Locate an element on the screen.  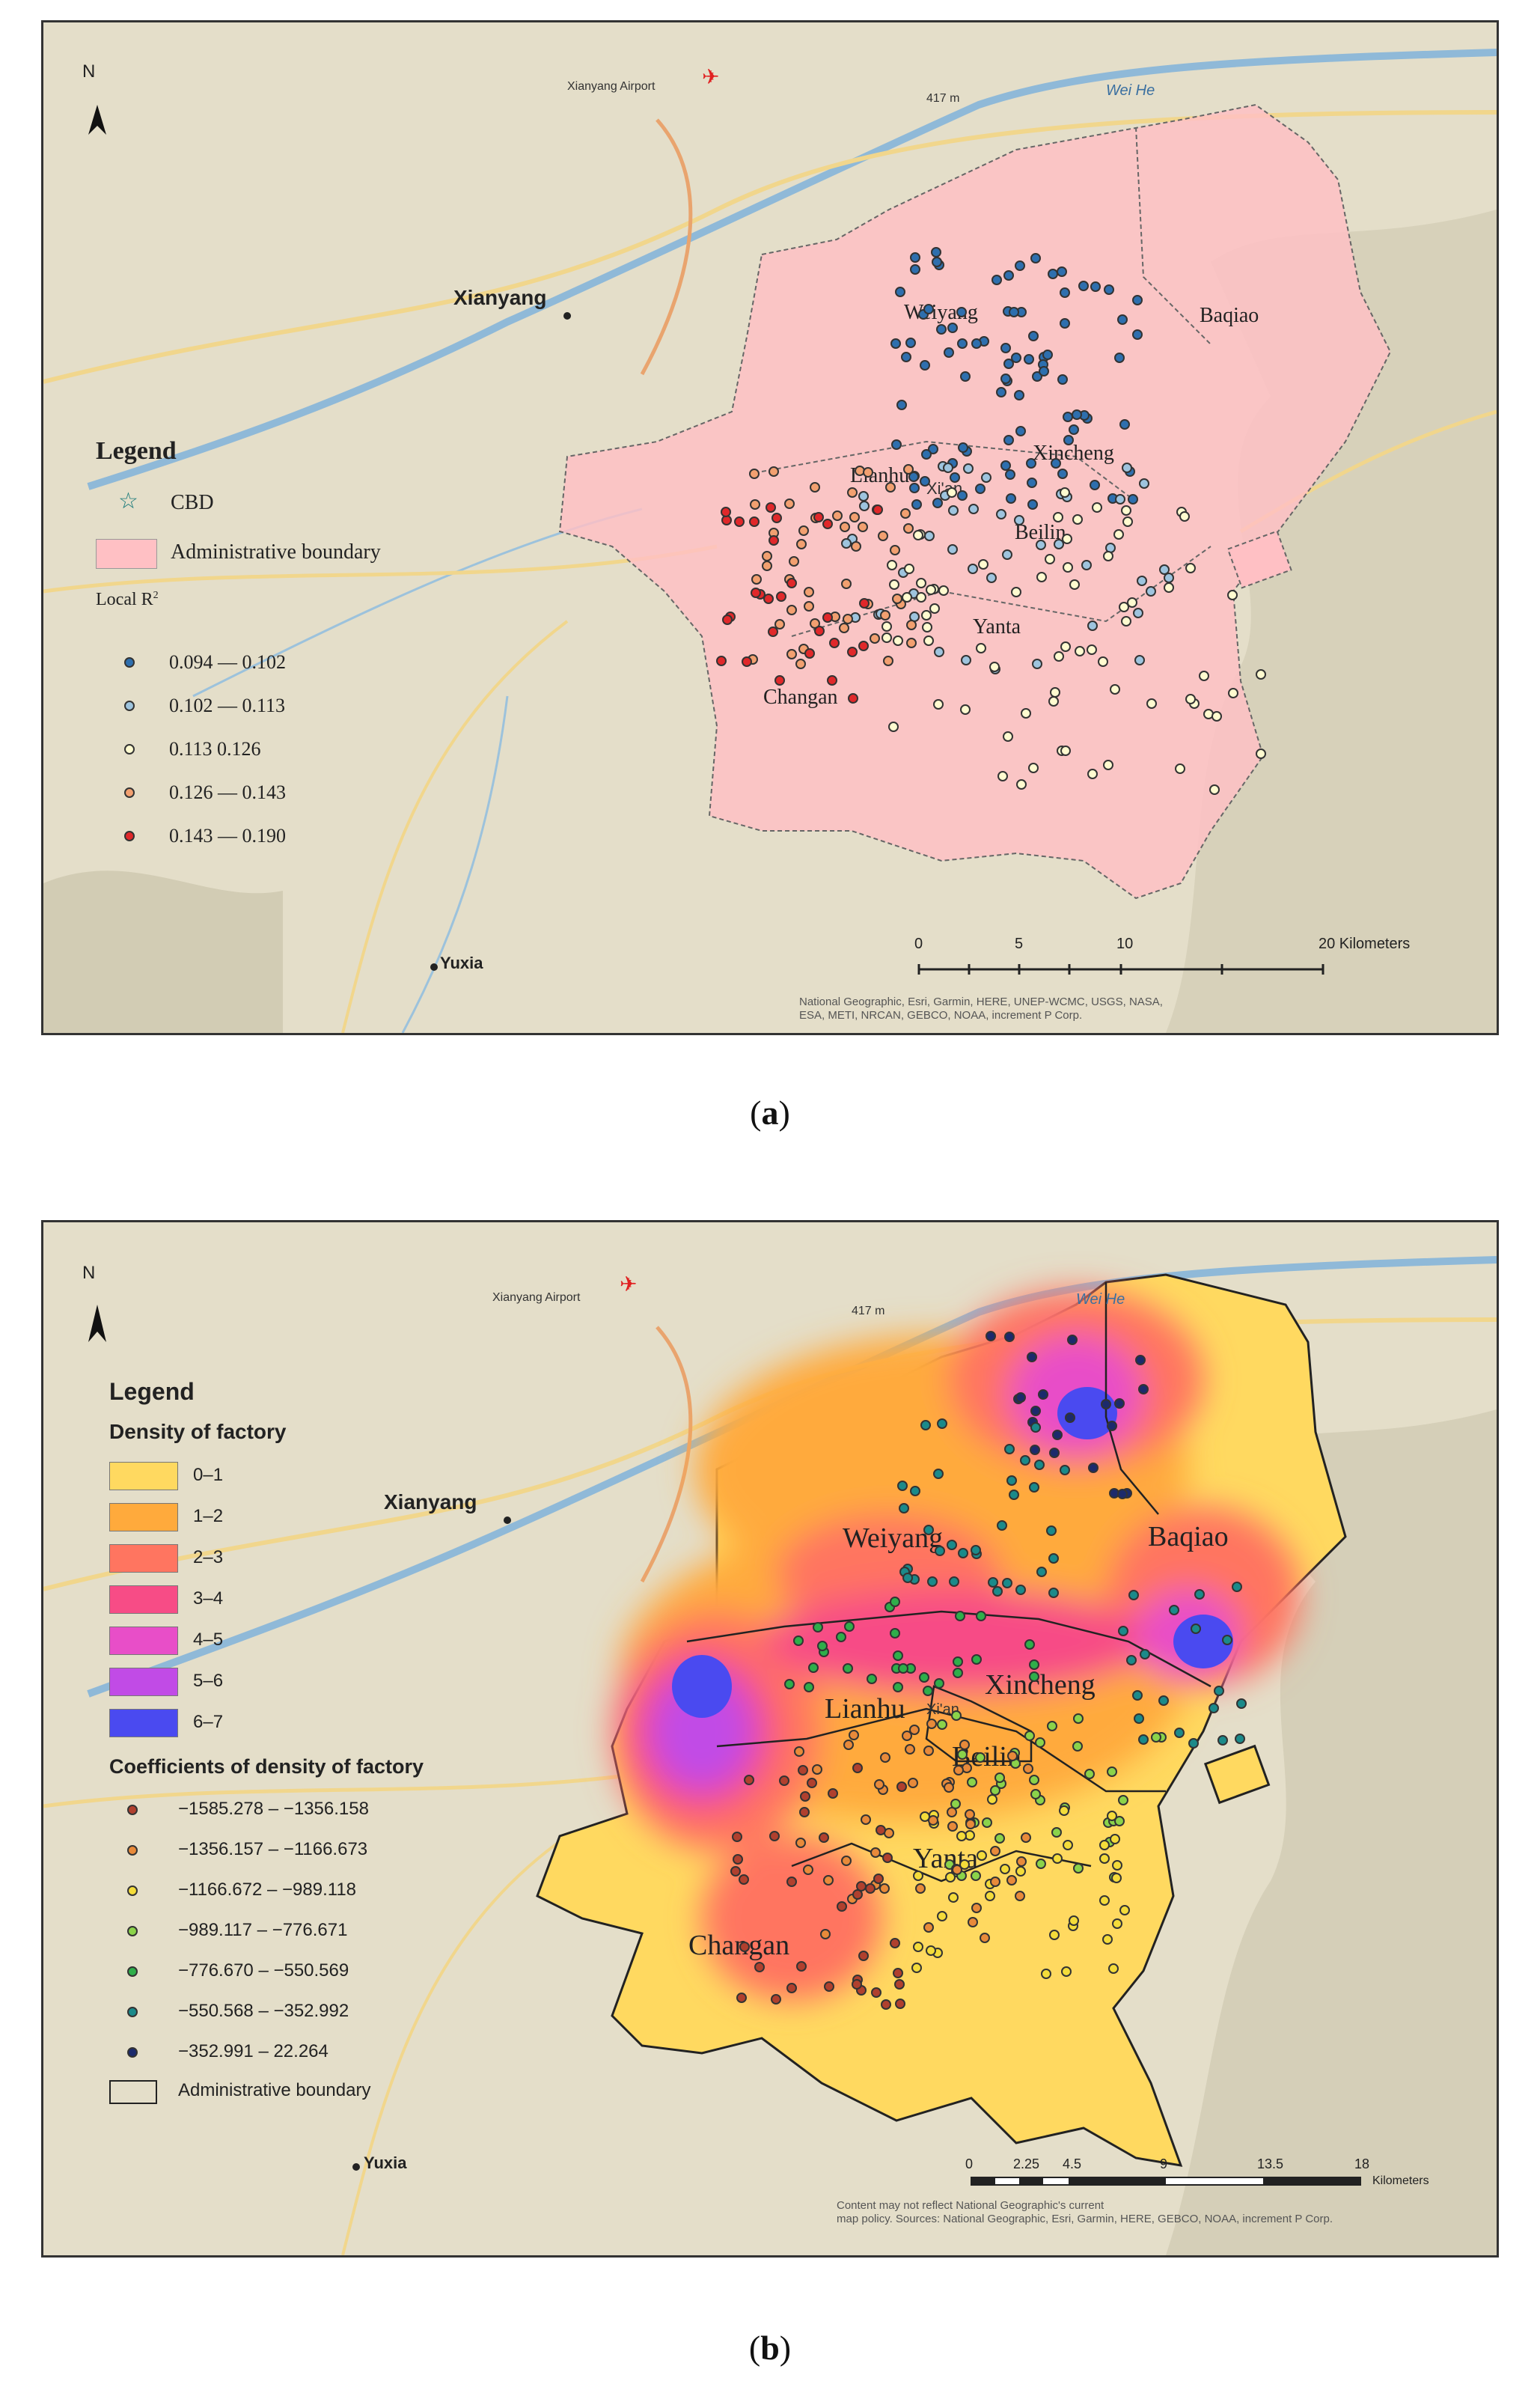
legend-local-r2: Local R2 is located at coordinates (128, 599).